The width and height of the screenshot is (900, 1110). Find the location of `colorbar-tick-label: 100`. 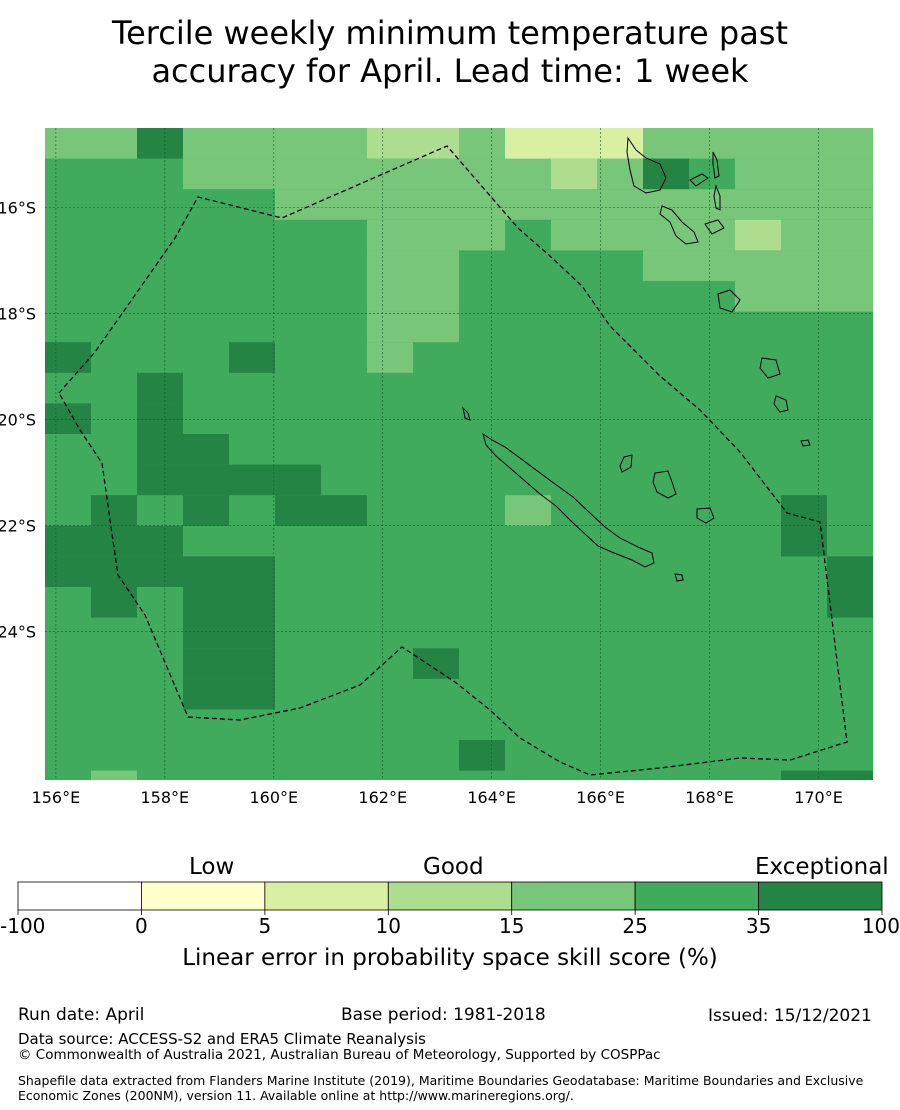

colorbar-tick-label: 100 is located at coordinates (881, 926).